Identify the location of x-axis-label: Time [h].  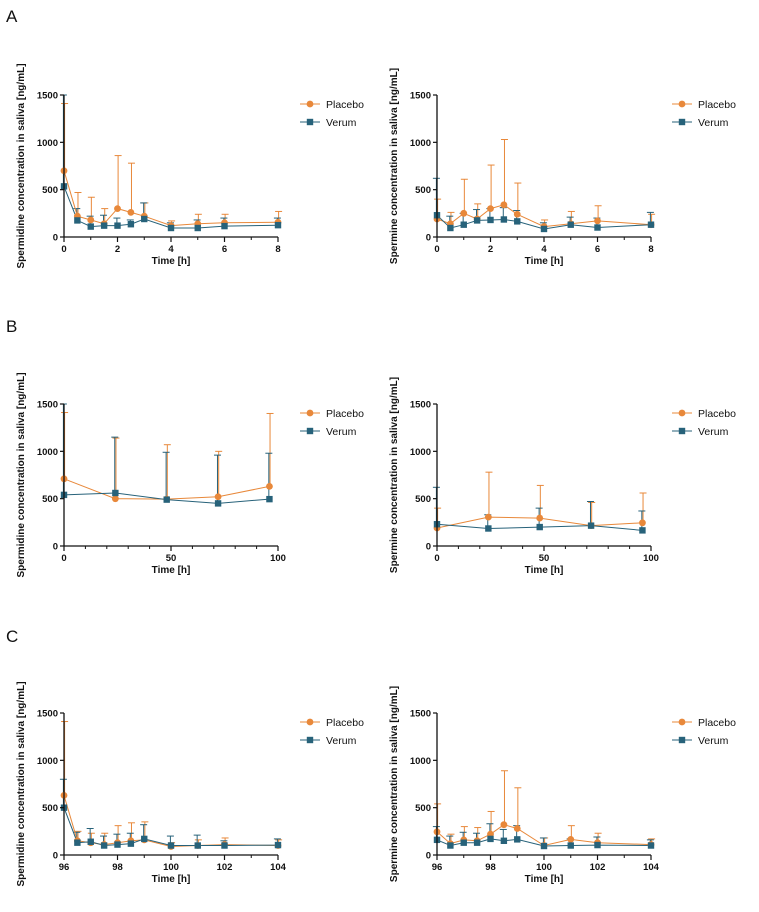
(171, 879).